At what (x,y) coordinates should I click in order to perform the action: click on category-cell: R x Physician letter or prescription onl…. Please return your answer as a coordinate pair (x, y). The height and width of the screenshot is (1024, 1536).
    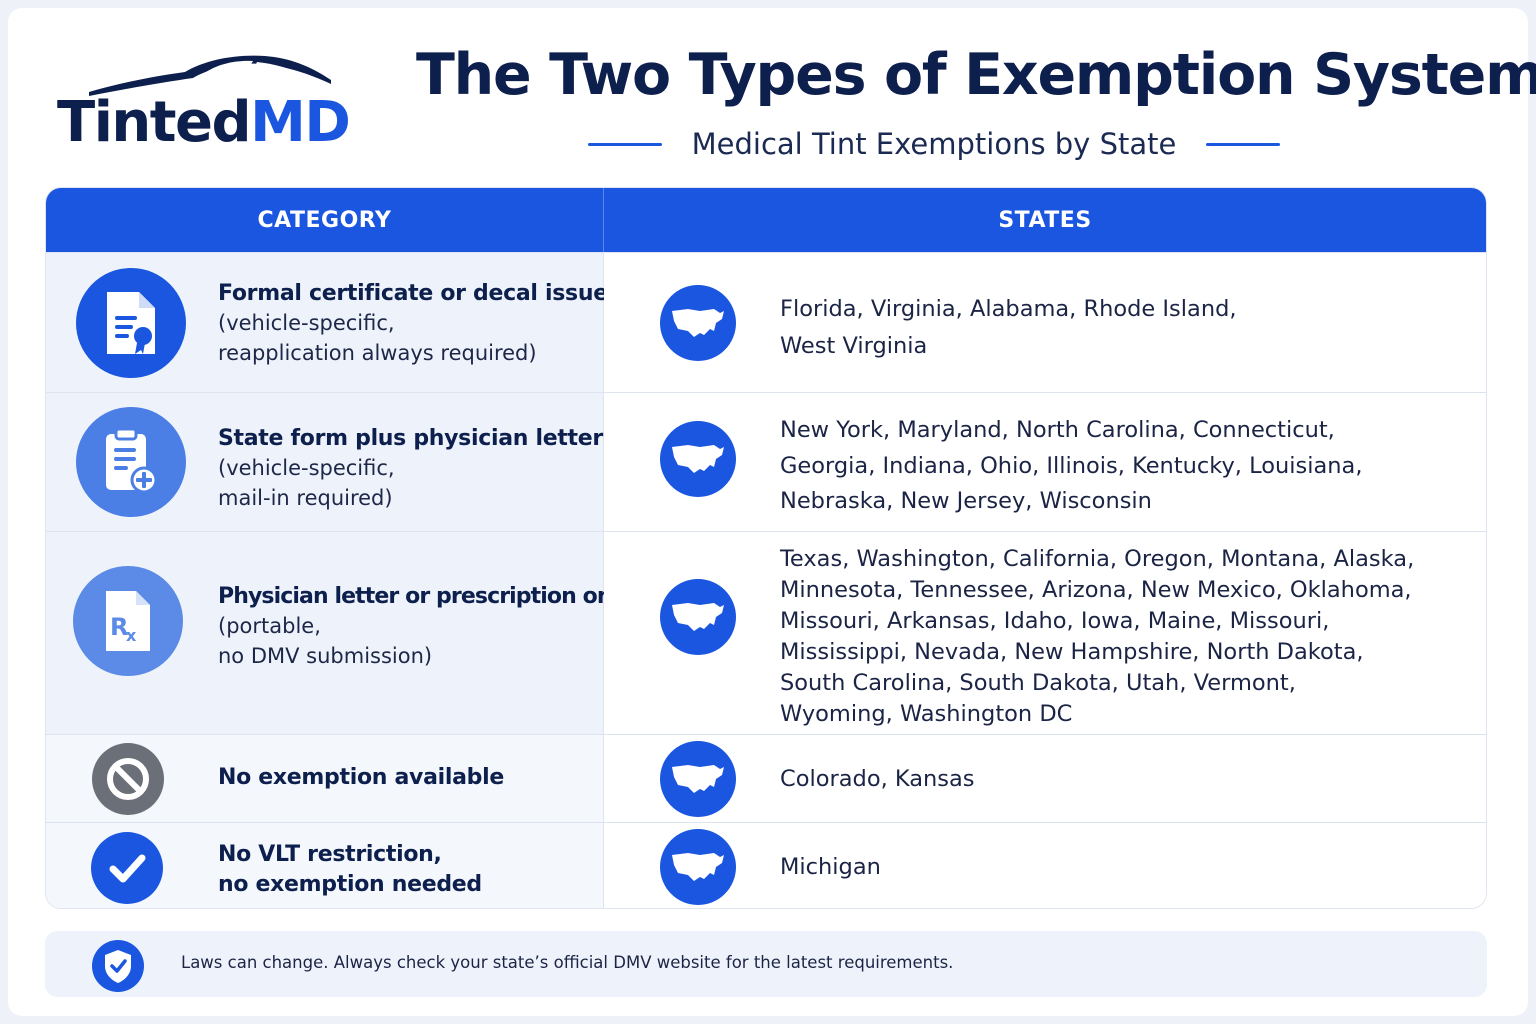
    Looking at the image, I should click on (339, 633).